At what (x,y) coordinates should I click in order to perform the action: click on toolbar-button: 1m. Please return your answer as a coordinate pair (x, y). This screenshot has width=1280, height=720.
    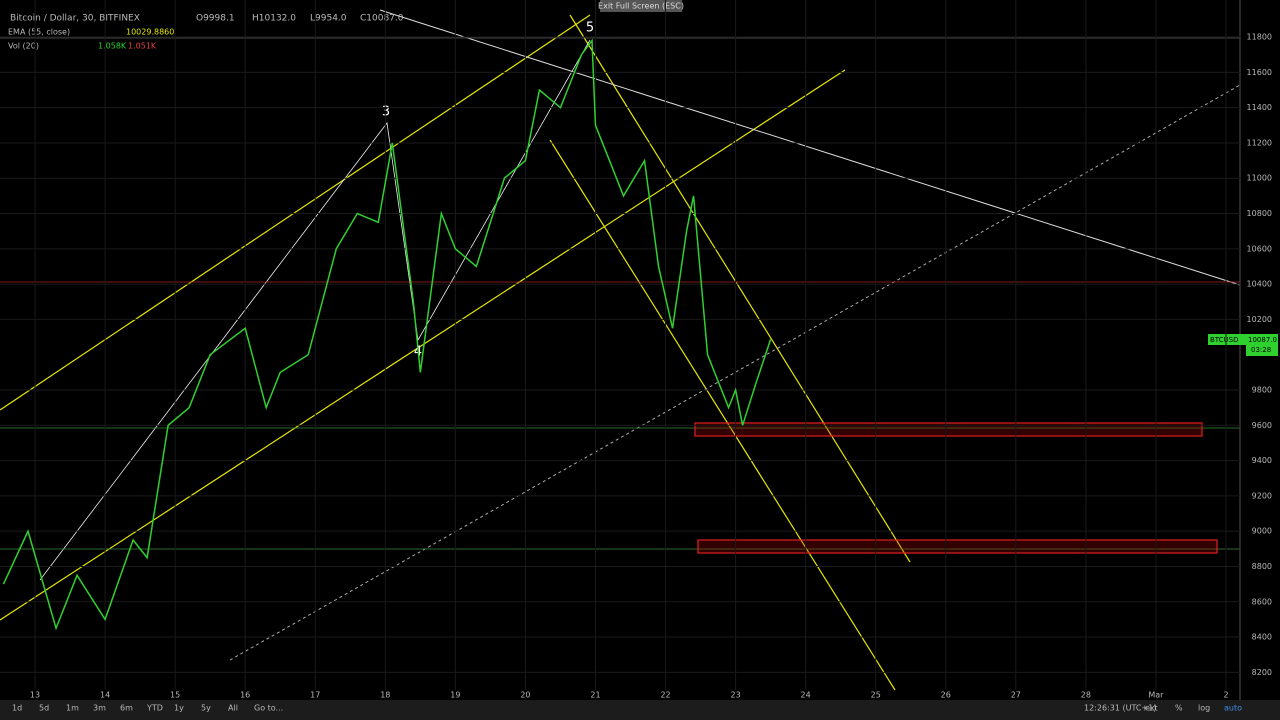
    Looking at the image, I should click on (72, 708).